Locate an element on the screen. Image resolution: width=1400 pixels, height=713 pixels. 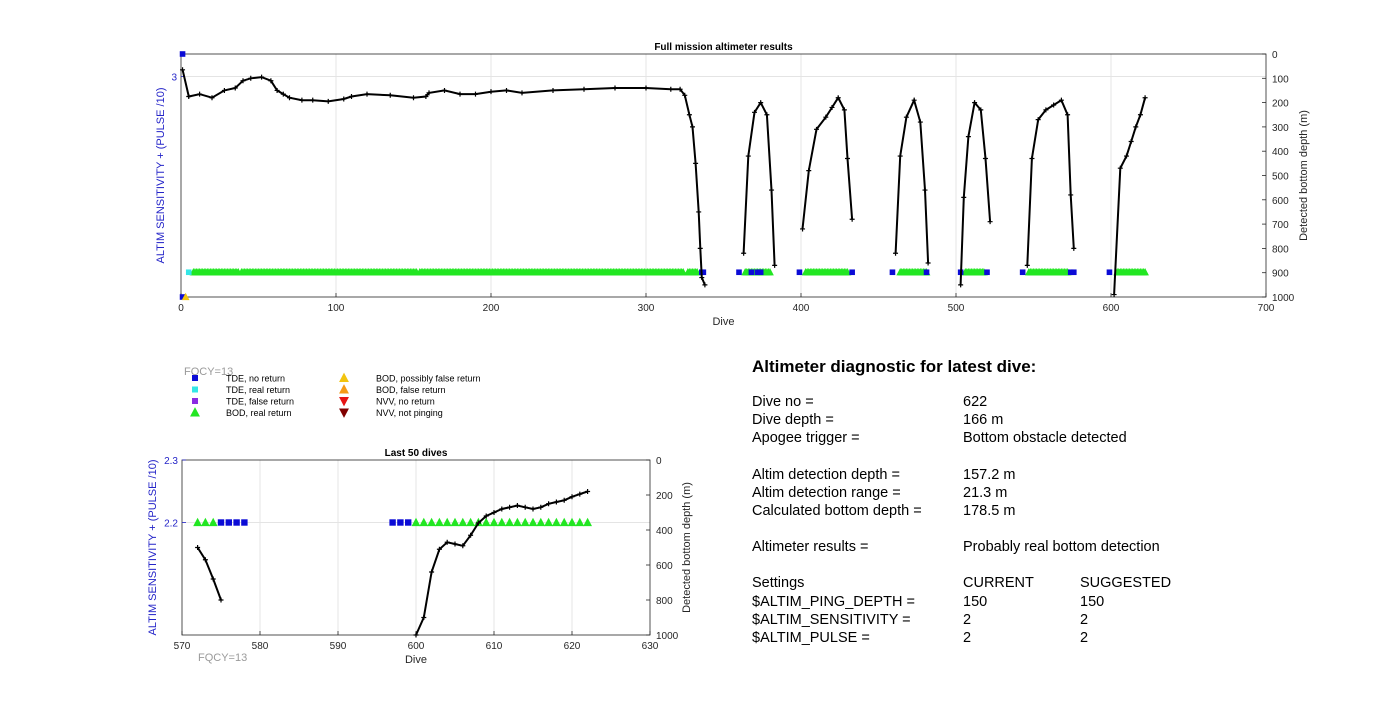
legend-label: BOD, real return is located at coordinates (259, 413).